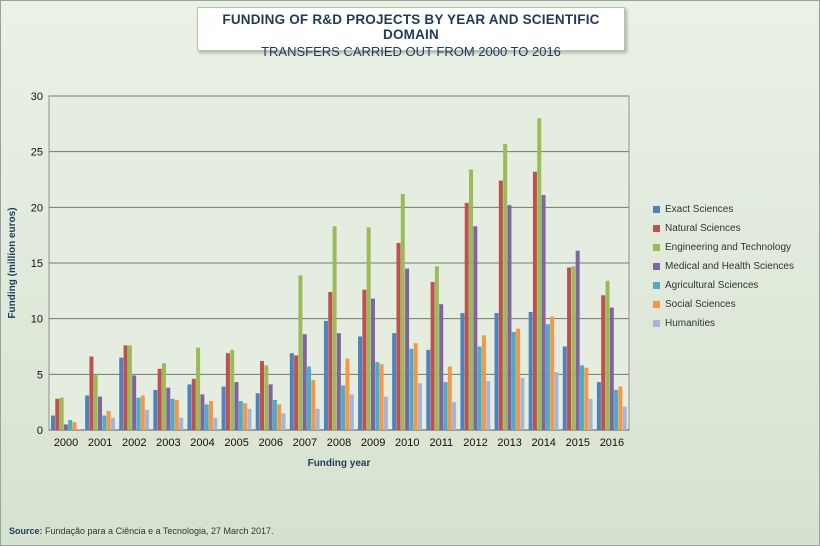 This screenshot has width=820, height=546. Describe the element at coordinates (37, 153) in the screenshot. I see `y-tick-label: 25` at that location.